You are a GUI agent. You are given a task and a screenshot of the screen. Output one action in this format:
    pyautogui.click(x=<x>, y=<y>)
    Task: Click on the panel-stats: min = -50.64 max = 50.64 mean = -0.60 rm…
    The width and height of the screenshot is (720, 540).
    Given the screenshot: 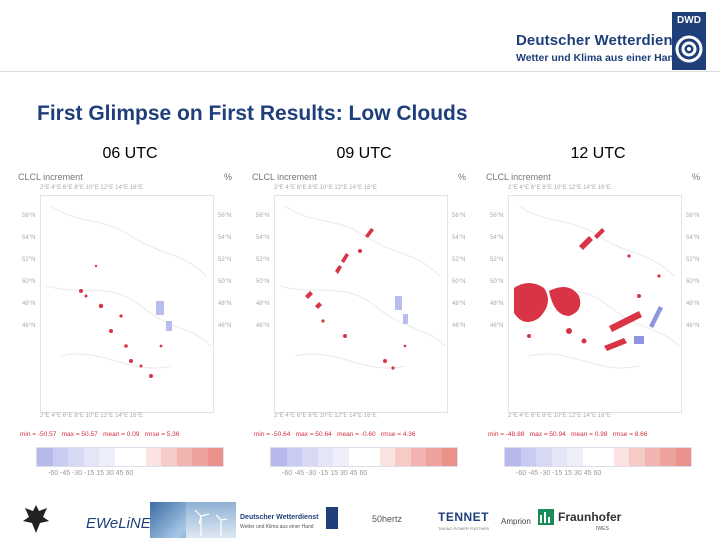 What is the action you would take?
    pyautogui.click(x=335, y=434)
    